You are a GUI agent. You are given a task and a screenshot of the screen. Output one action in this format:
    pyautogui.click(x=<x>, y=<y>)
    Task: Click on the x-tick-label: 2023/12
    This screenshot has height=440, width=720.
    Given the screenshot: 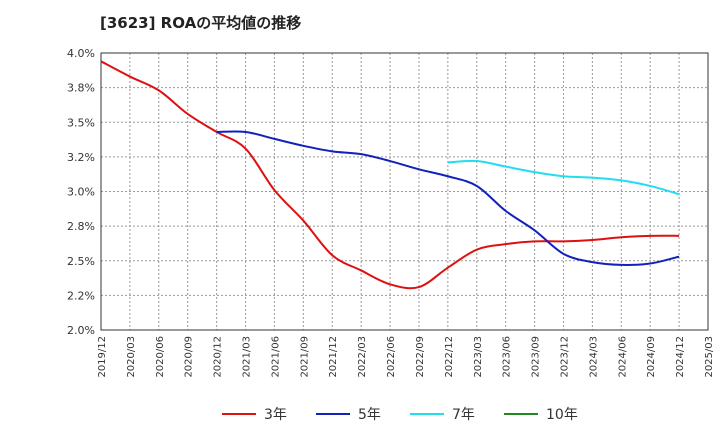 What is the action you would take?
    pyautogui.click(x=564, y=357)
    